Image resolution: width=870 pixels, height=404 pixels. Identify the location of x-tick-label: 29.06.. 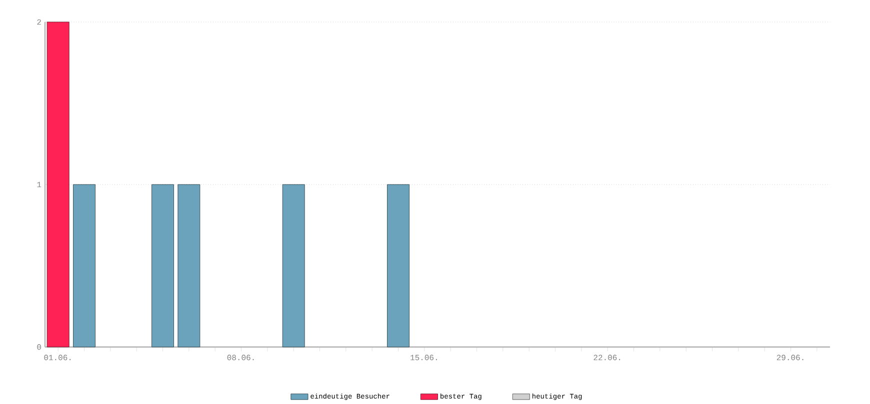
(790, 357).